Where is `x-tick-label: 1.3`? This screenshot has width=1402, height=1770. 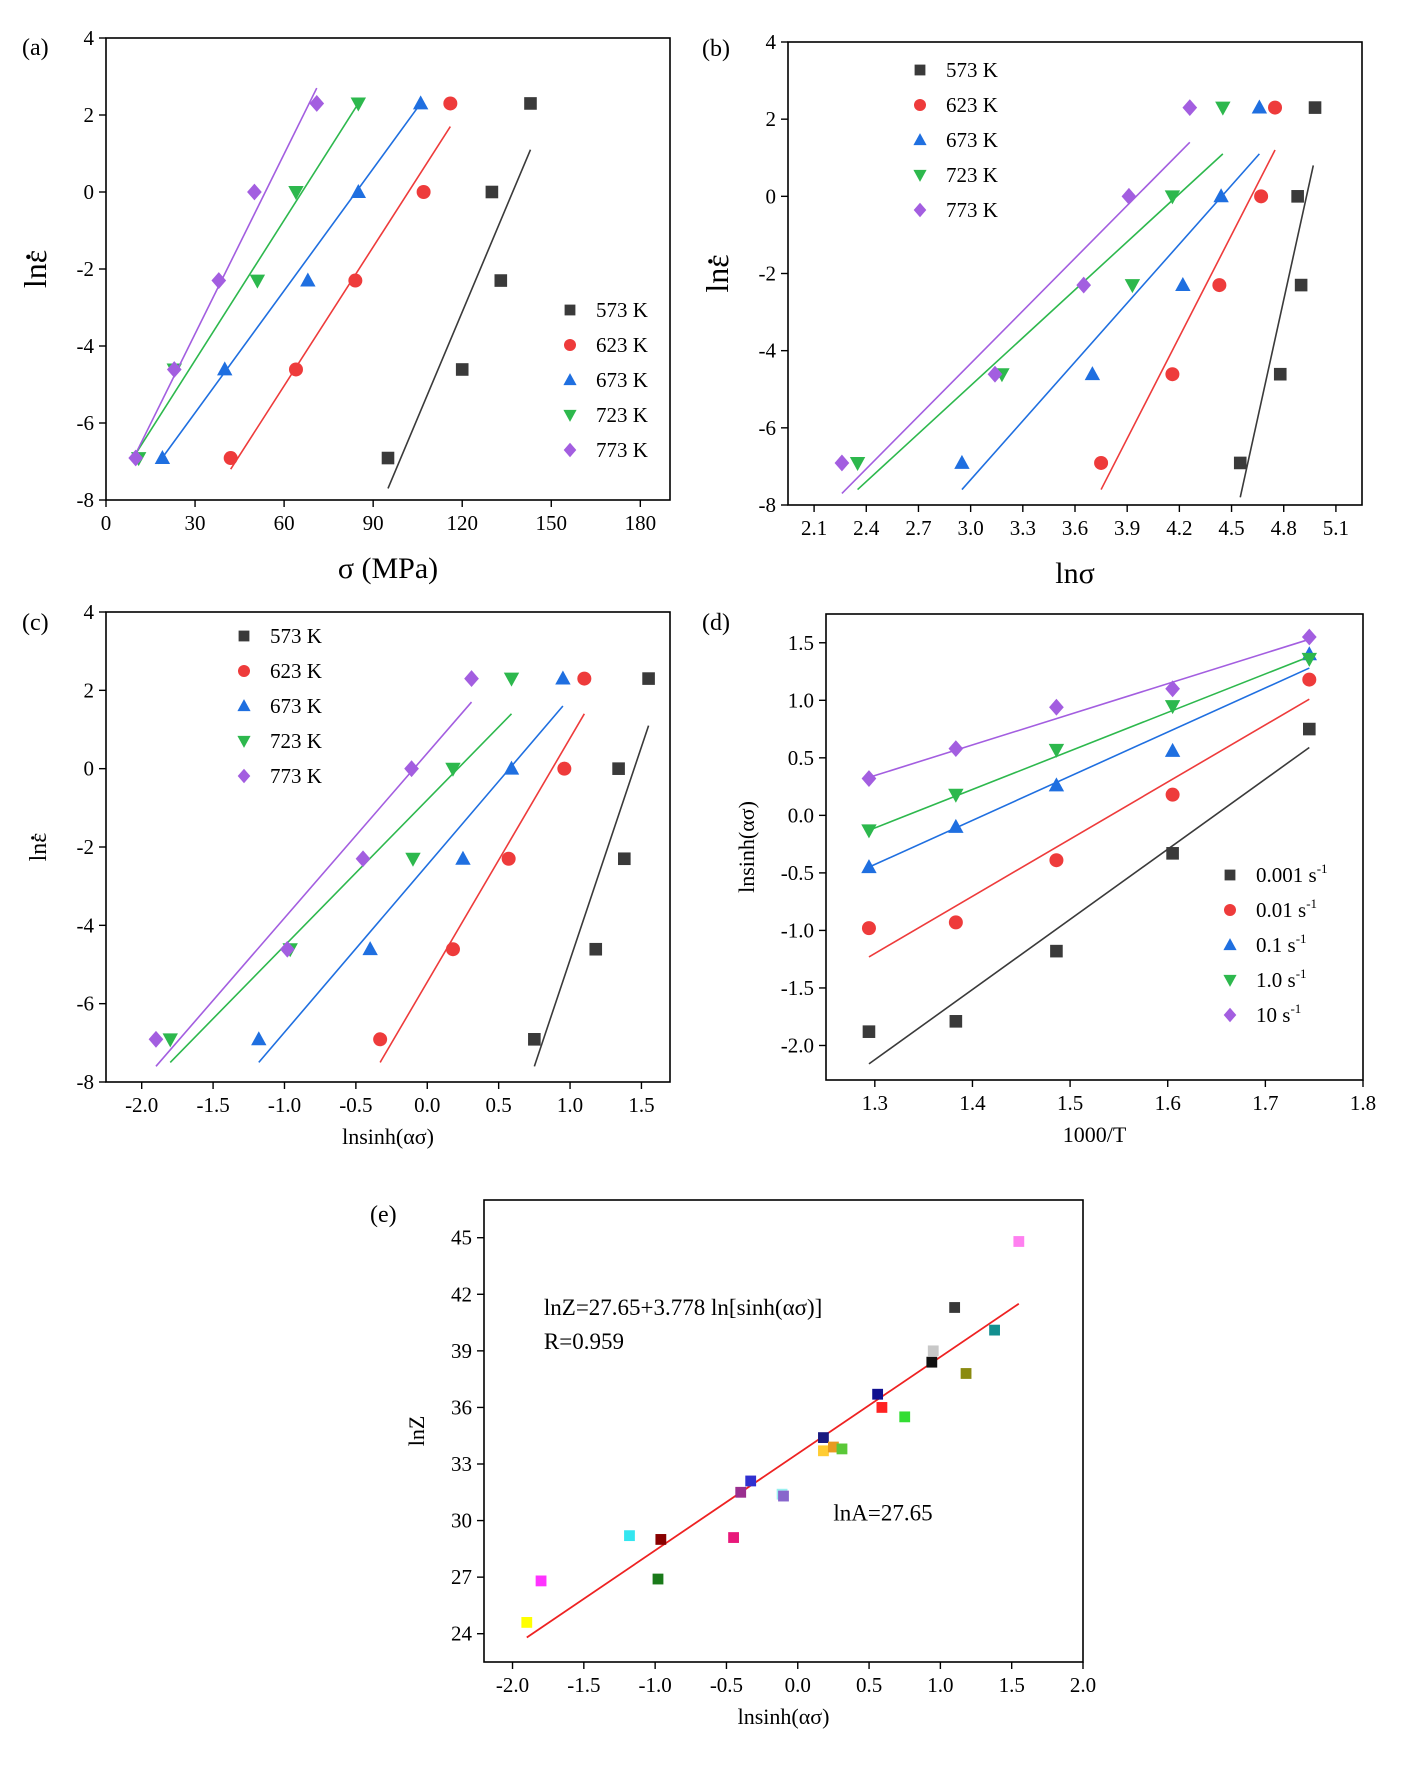 x-tick-label: 1.3 is located at coordinates (875, 1103).